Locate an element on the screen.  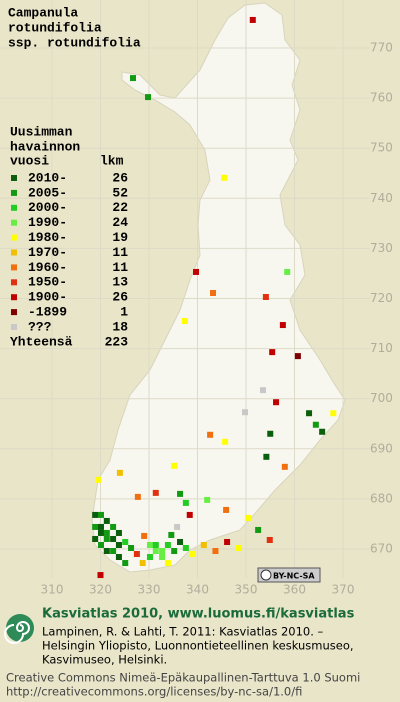
legend-label: 2000- is located at coordinates (47, 207).